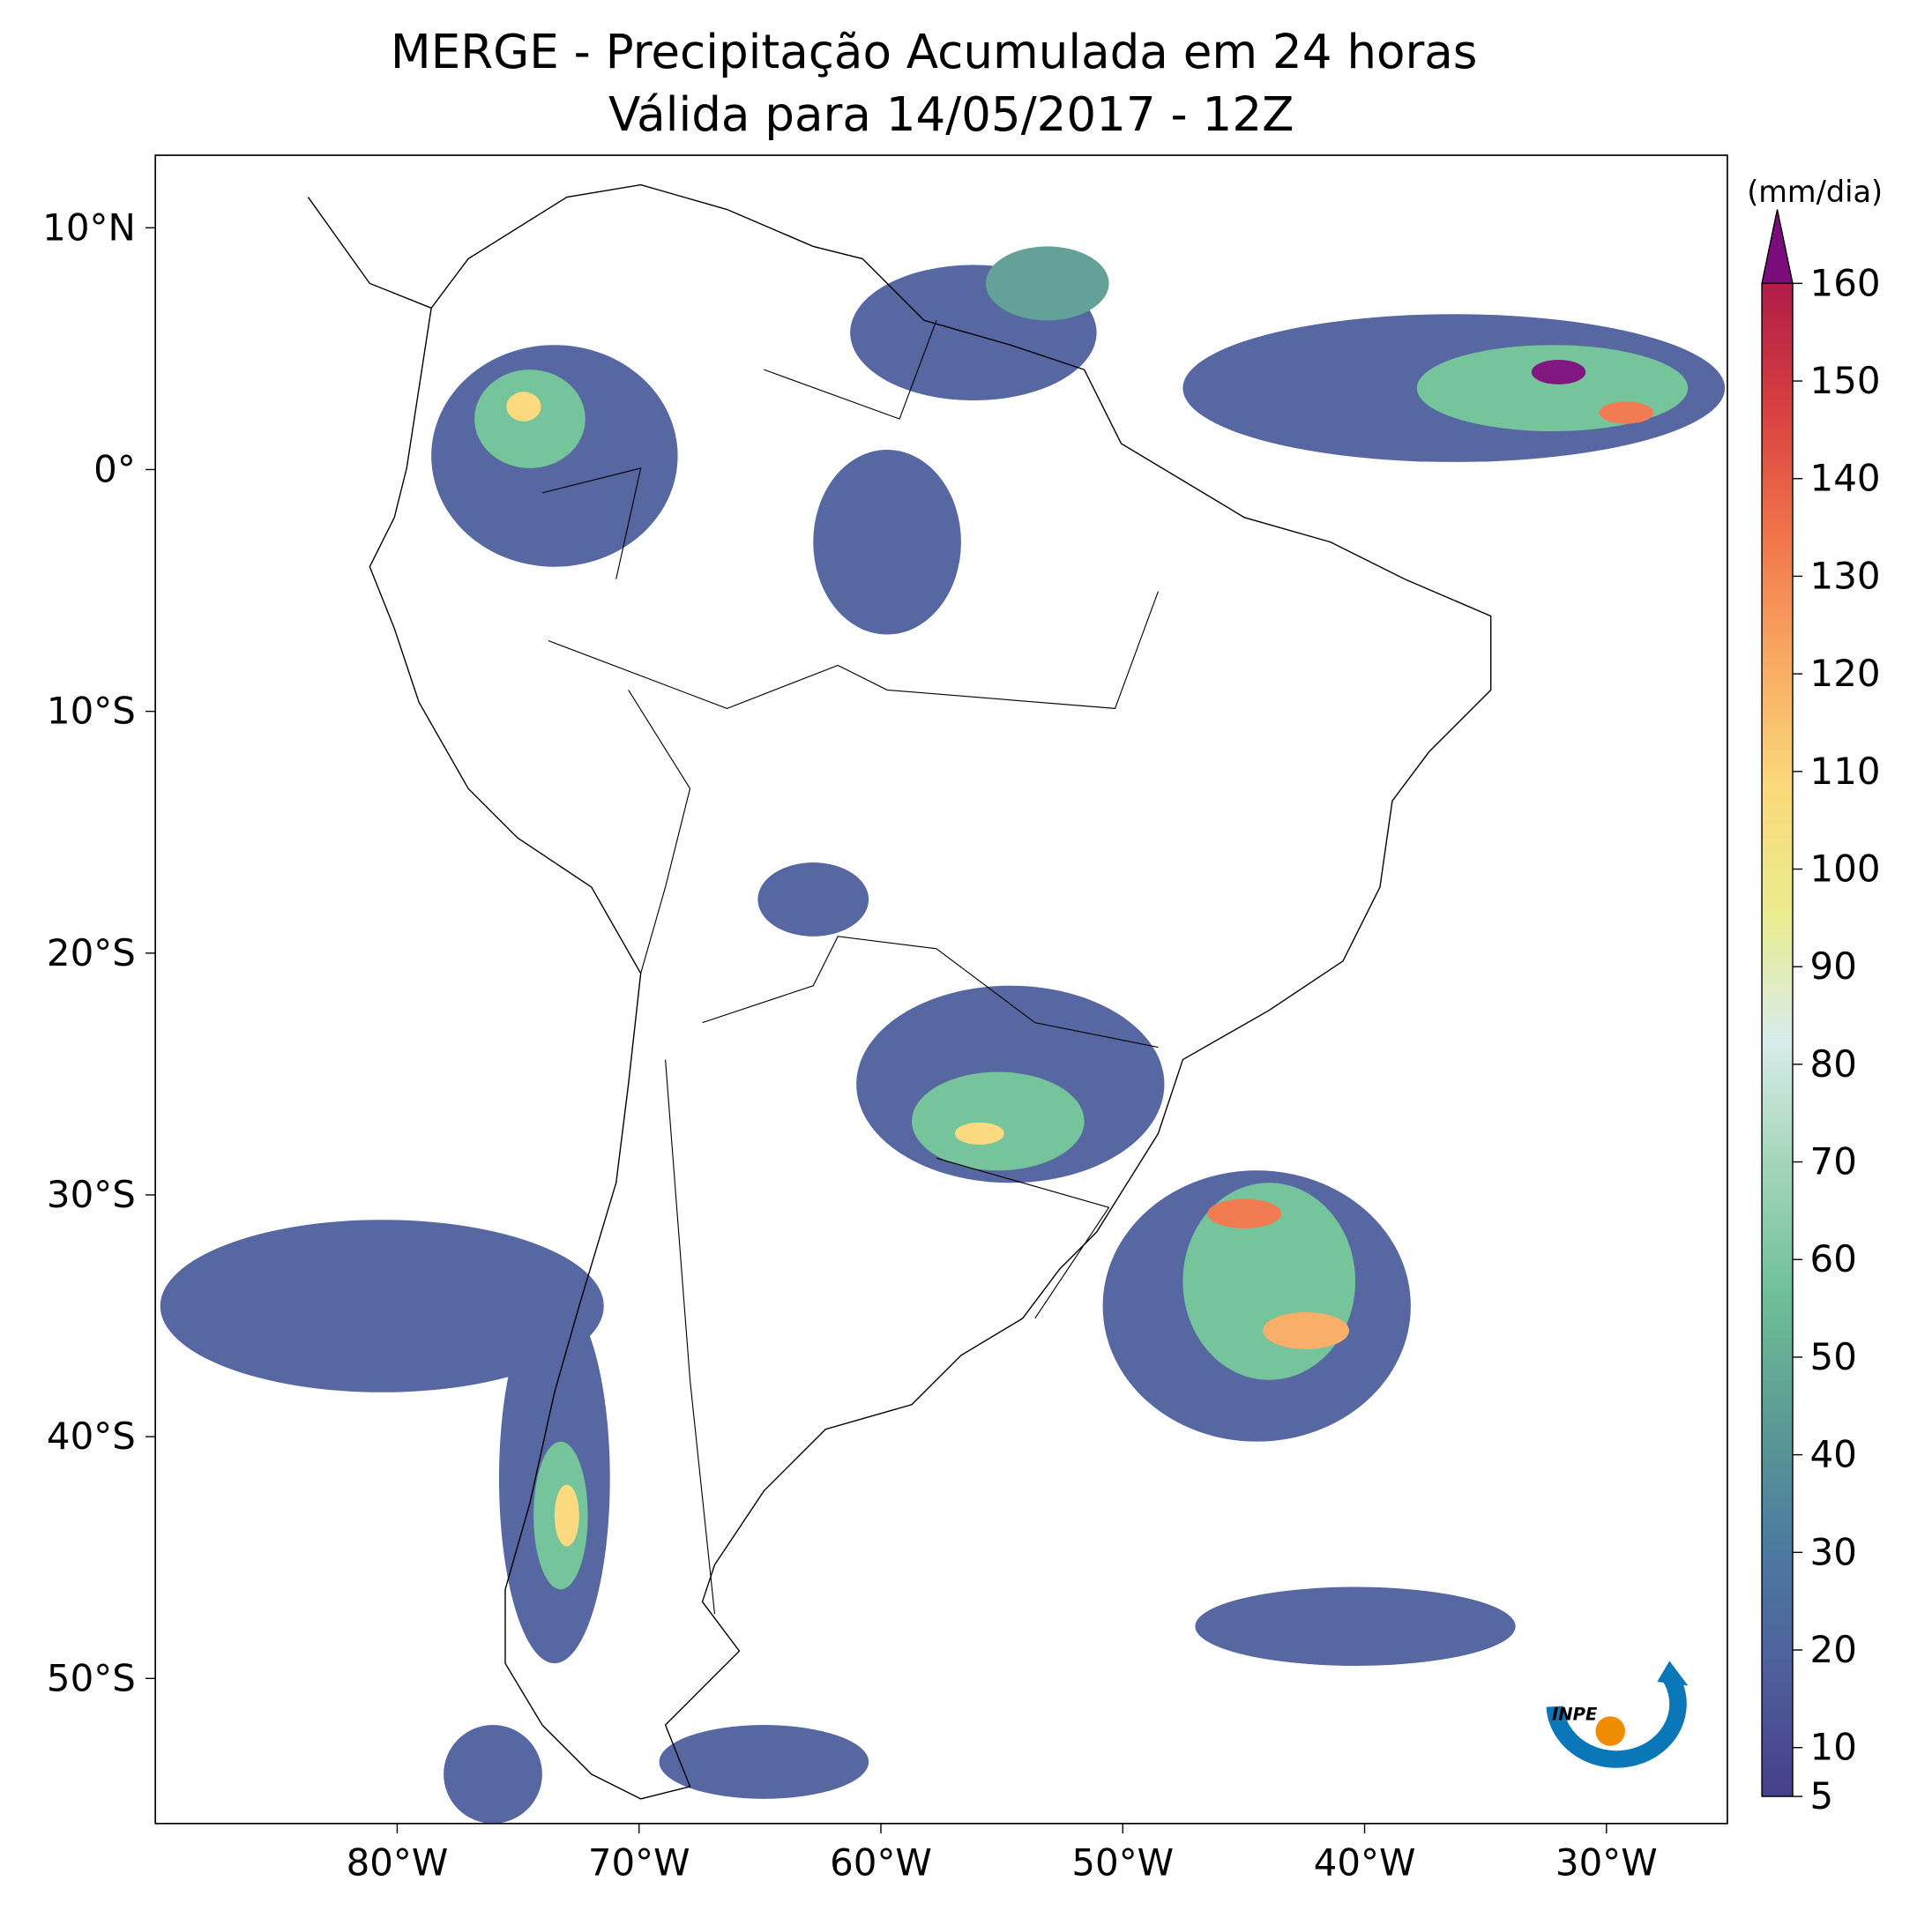  I want to click on y-tick-label: 10°N, so click(89, 227).